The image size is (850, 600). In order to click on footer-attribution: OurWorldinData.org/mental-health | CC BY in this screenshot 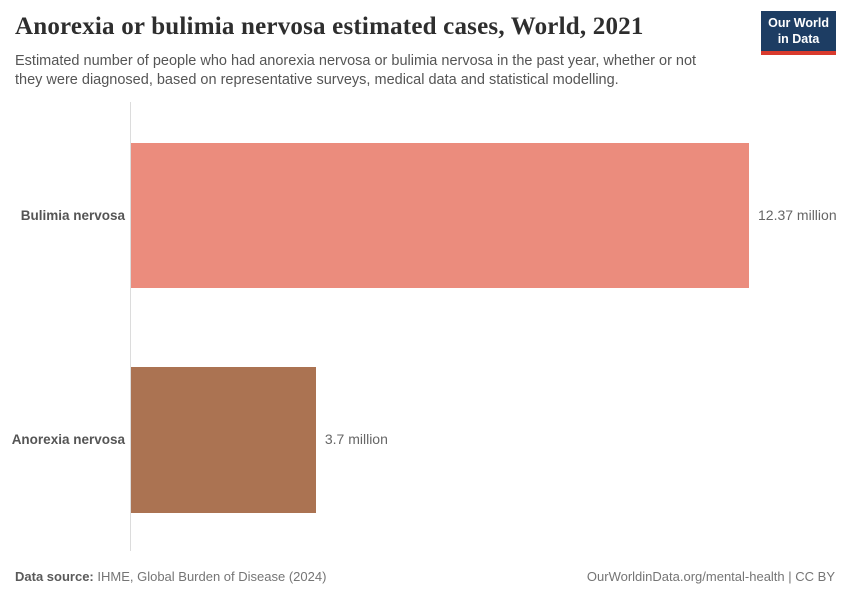, I will do `click(711, 576)`.